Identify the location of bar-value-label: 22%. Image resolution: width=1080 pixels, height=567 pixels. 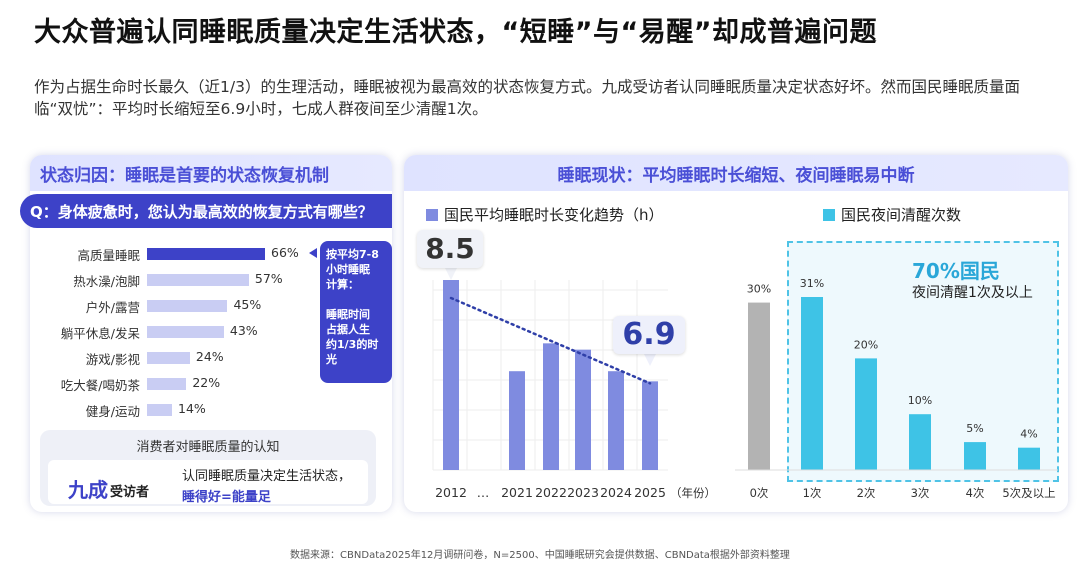
(206, 382).